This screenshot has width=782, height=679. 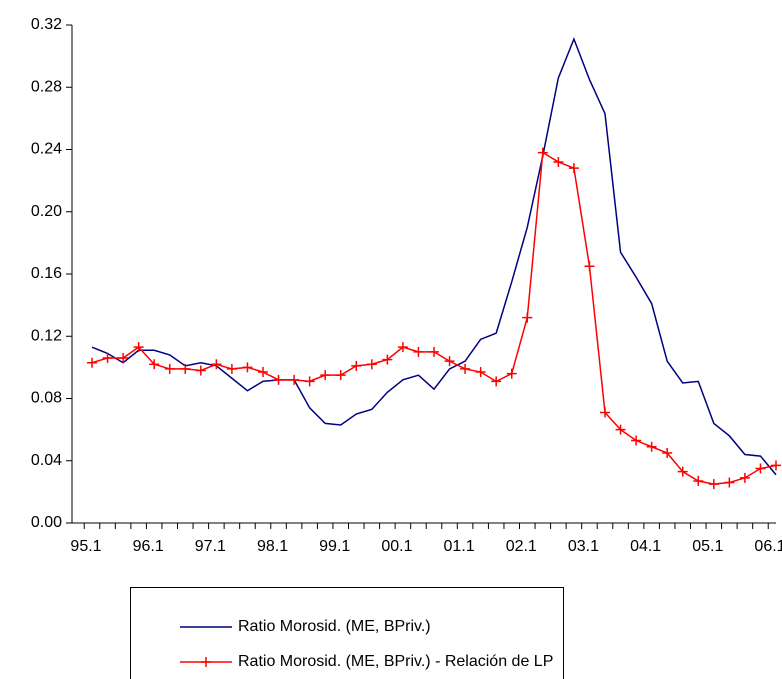 What do you see at coordinates (46, 398) in the screenshot?
I see `y-tick-label: 0.08` at bounding box center [46, 398].